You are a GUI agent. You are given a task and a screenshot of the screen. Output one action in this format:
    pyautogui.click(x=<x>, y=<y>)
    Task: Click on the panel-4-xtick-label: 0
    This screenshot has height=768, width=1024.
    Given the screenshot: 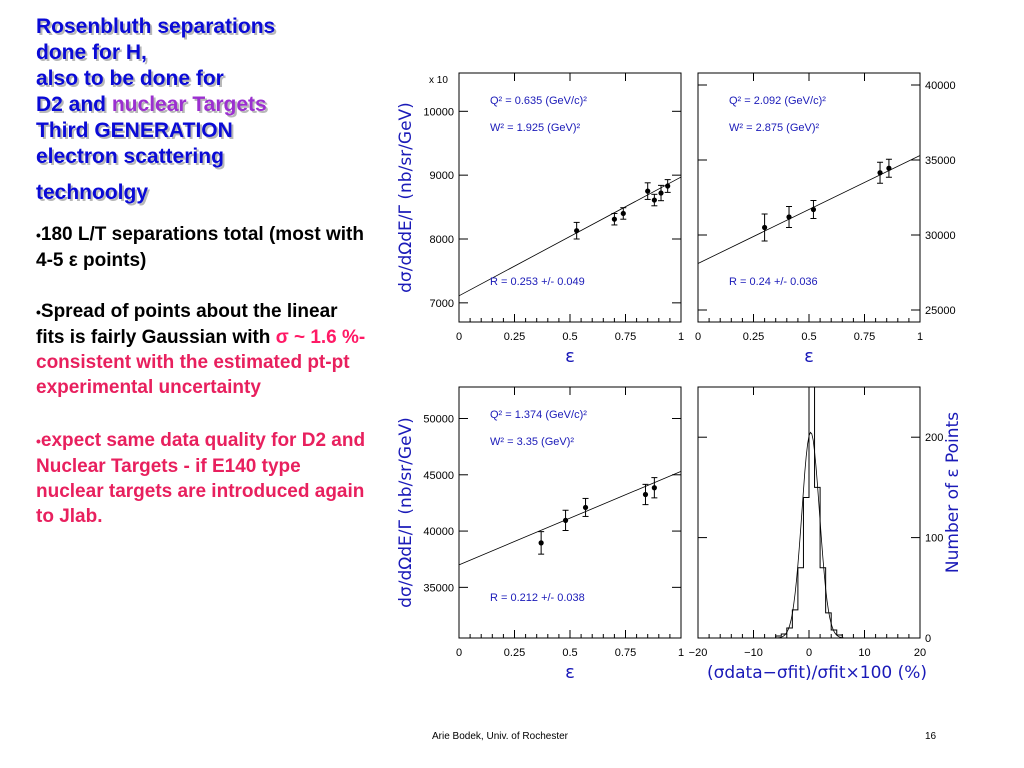 What is the action you would take?
    pyautogui.click(x=809, y=653)
    